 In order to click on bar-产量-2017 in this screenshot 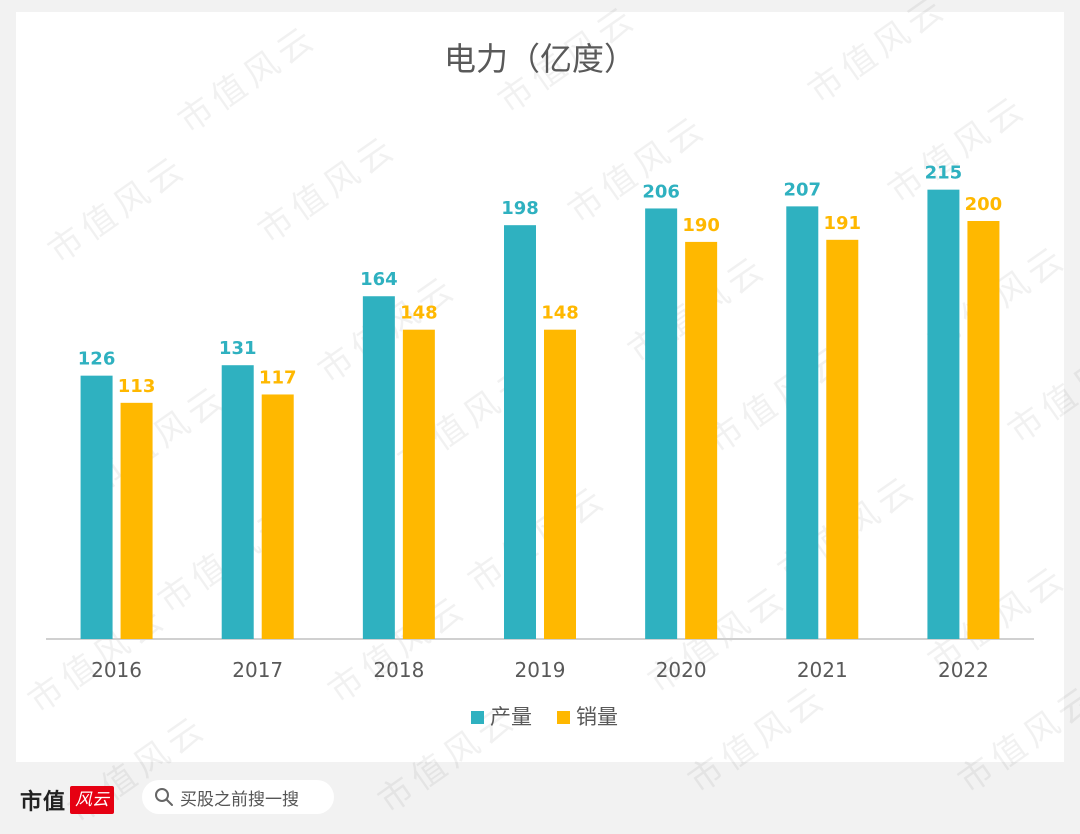, I will do `click(237, 502)`.